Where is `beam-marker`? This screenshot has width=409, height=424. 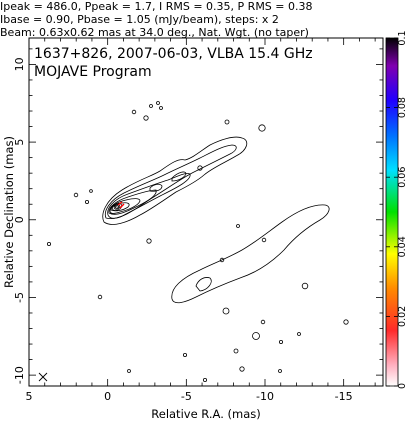
beam-marker is located at coordinates (43, 377).